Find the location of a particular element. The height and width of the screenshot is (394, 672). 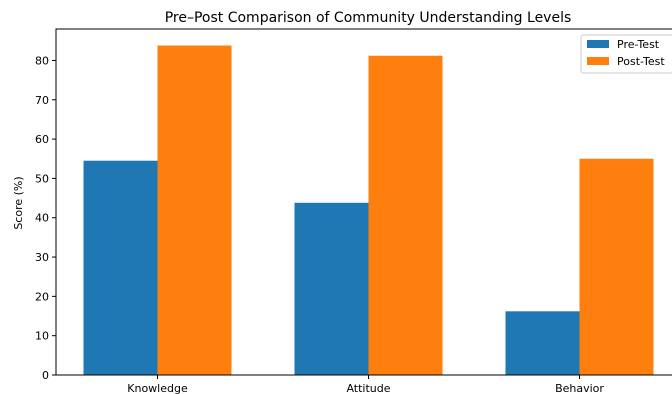

y-axis-label: Score (%) is located at coordinates (18, 202).